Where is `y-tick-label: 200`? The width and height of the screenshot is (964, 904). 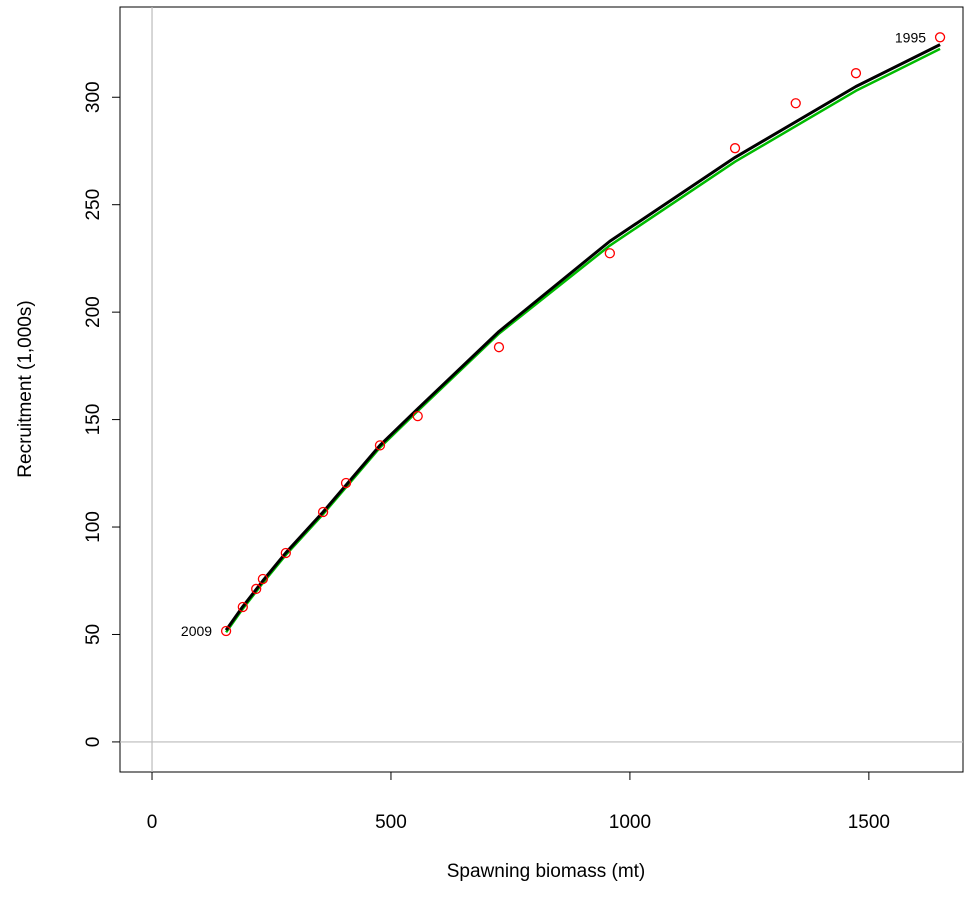 y-tick-label: 200 is located at coordinates (93, 312).